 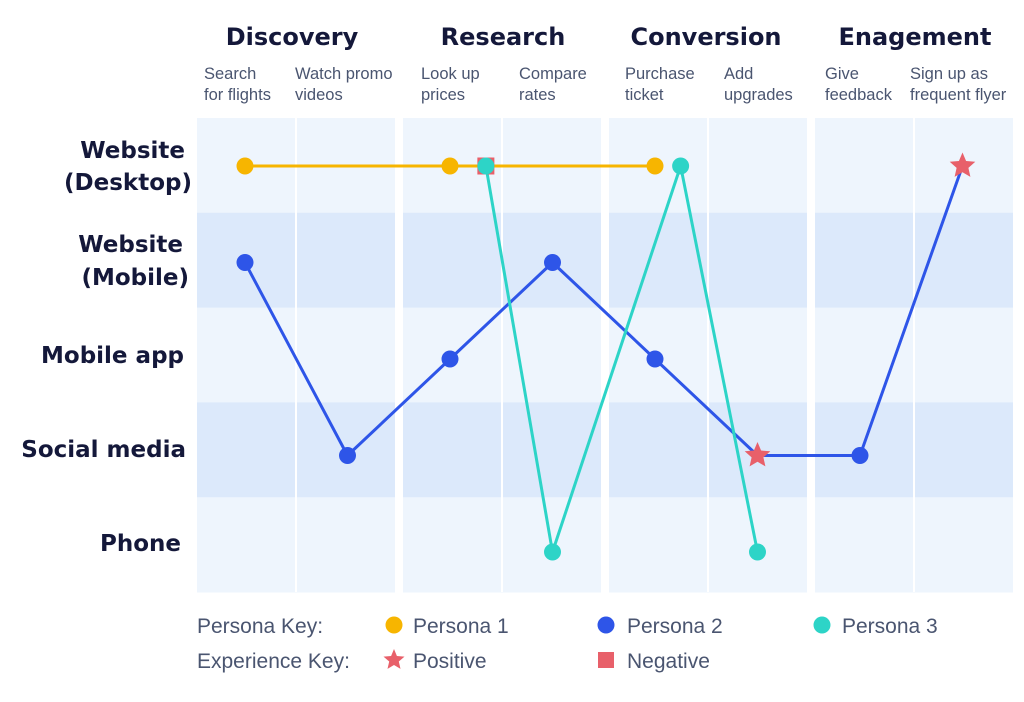 I want to click on step-label-promo-line2: videos, so click(x=319, y=95).